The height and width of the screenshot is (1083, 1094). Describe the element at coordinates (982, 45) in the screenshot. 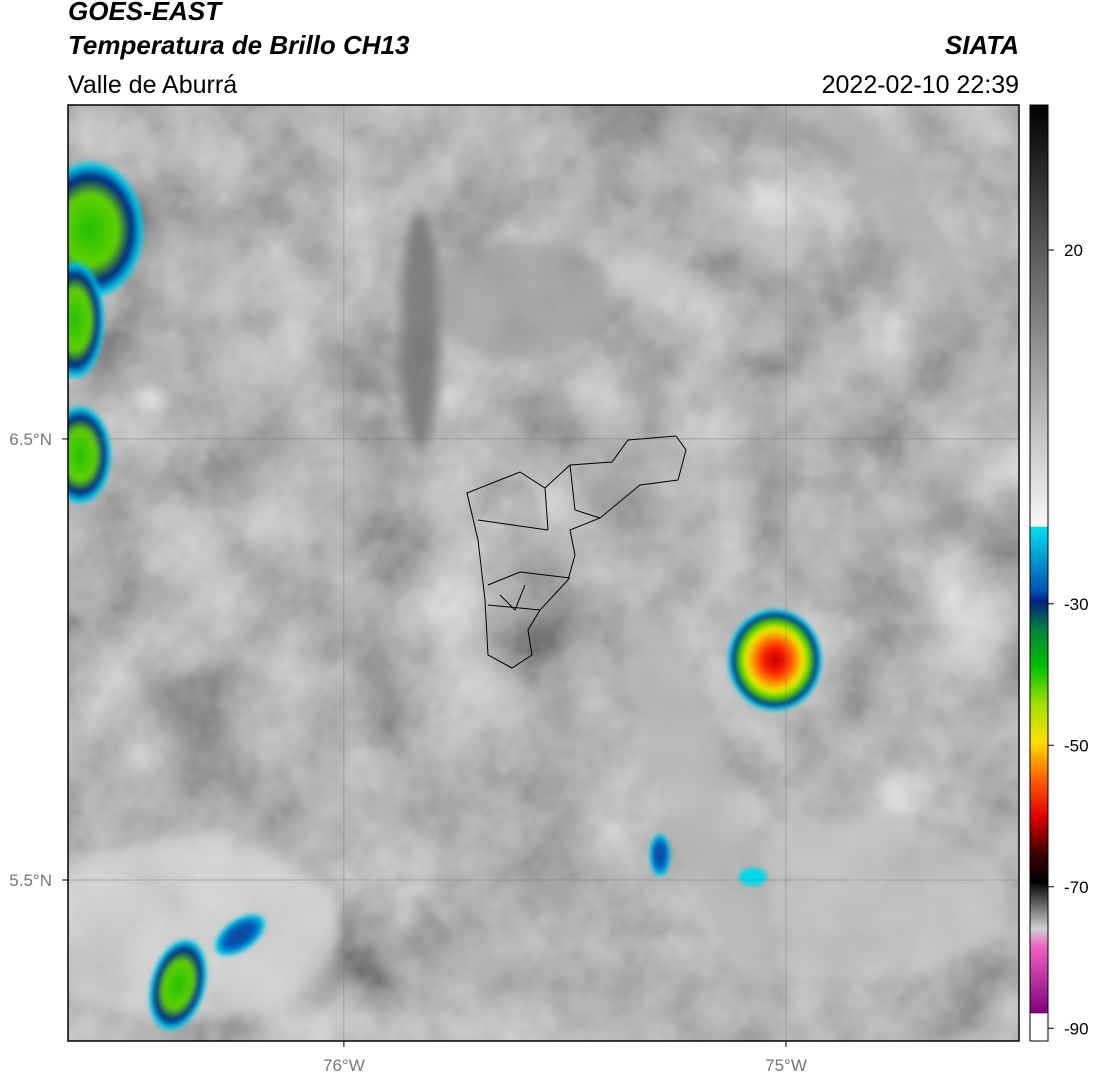

I see `source: SIATA` at that location.